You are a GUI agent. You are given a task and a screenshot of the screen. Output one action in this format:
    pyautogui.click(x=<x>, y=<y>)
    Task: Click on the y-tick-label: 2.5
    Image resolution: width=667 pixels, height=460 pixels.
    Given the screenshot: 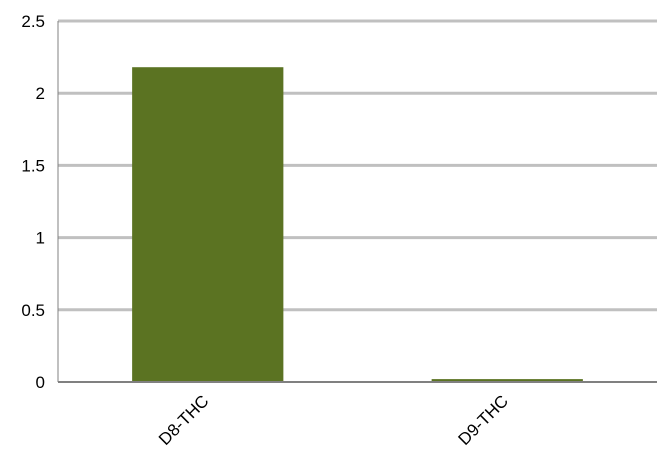 What is the action you would take?
    pyautogui.click(x=33, y=21)
    